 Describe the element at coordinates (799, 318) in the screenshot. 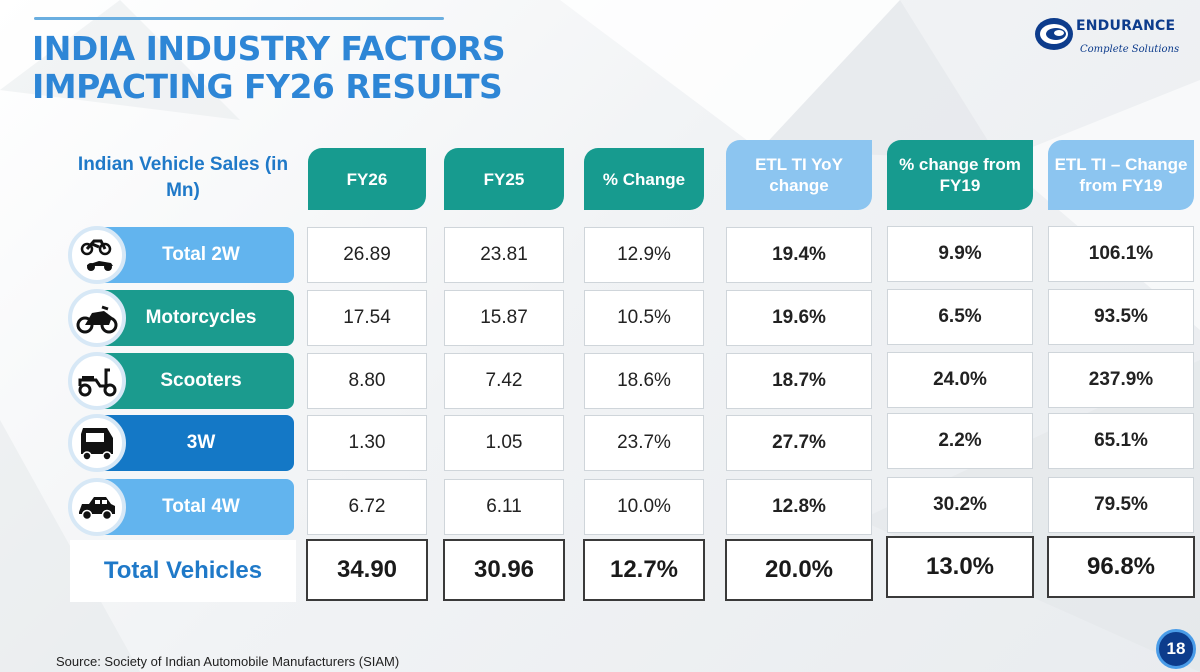

I see `table-cell: 19.6%` at that location.